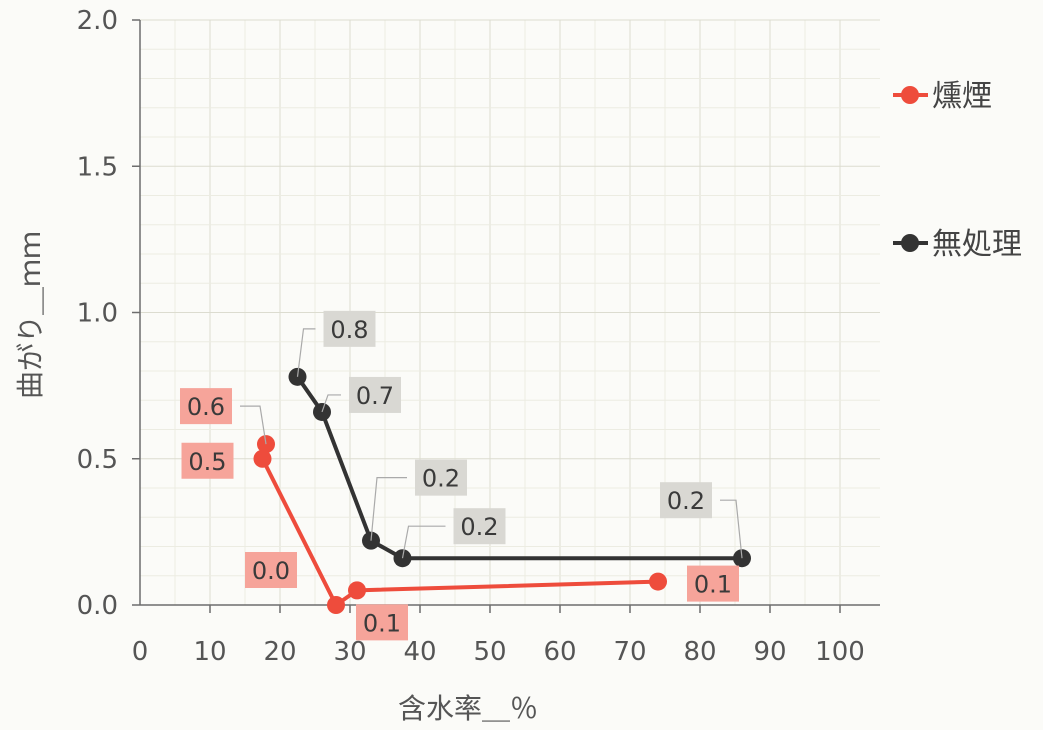  Describe the element at coordinates (30, 315) in the screenshot. I see `y-axis-title: 曲がり＿ｍｍ` at that location.